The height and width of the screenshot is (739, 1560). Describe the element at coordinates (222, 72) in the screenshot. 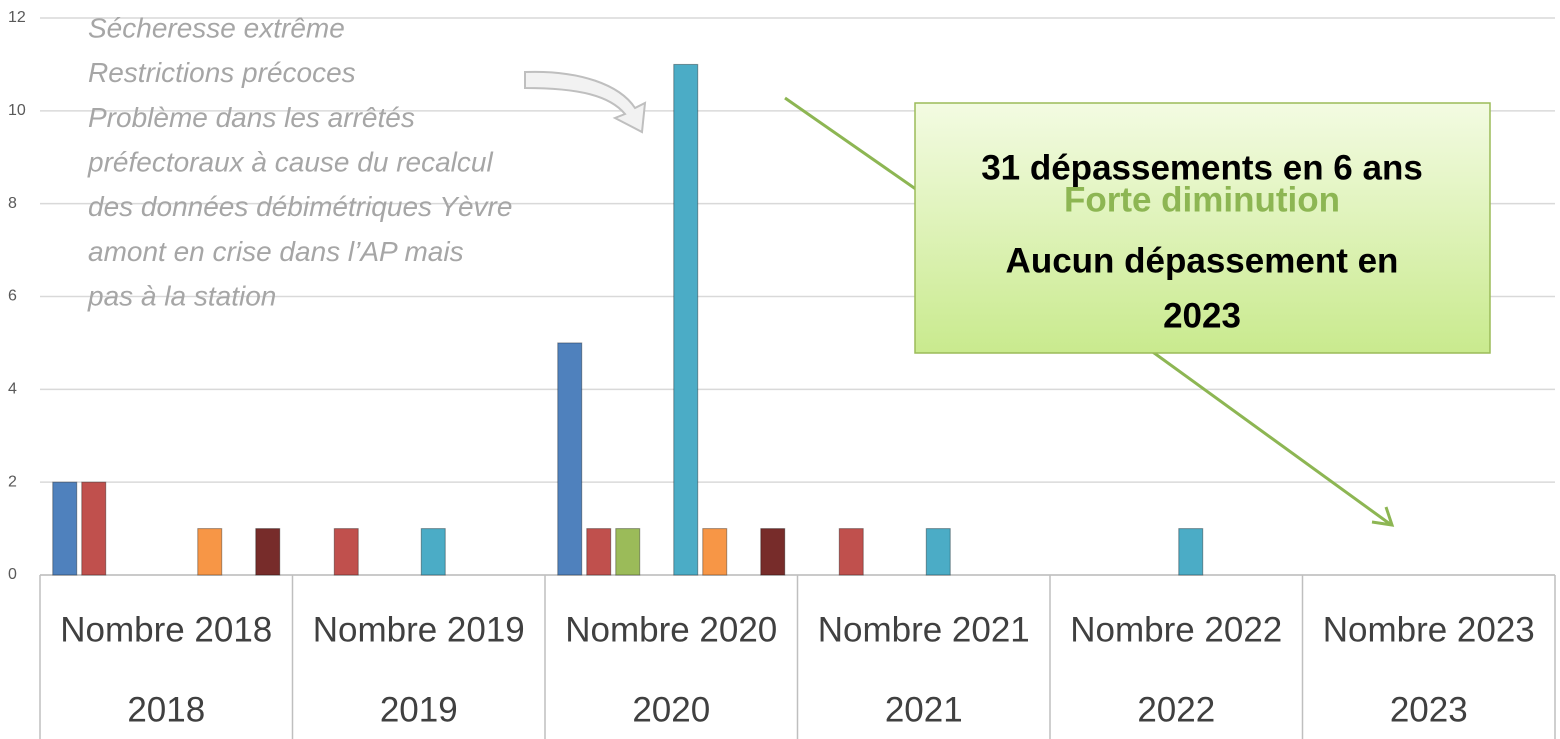

I see `annotation: Restrictions précoces` at that location.